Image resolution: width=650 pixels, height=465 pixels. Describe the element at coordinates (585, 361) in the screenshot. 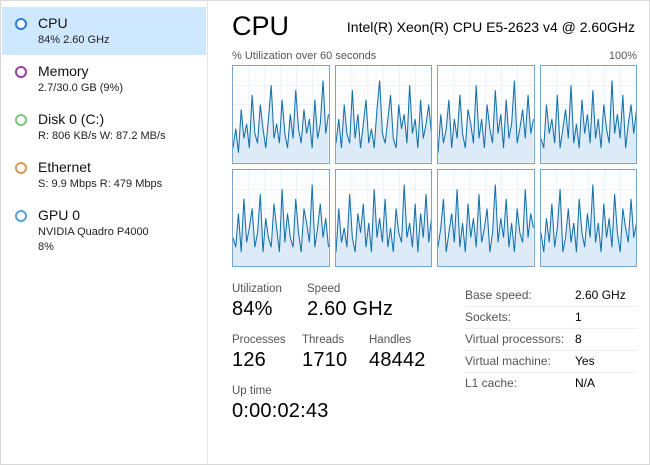

I see `detail-value: Yes` at that location.